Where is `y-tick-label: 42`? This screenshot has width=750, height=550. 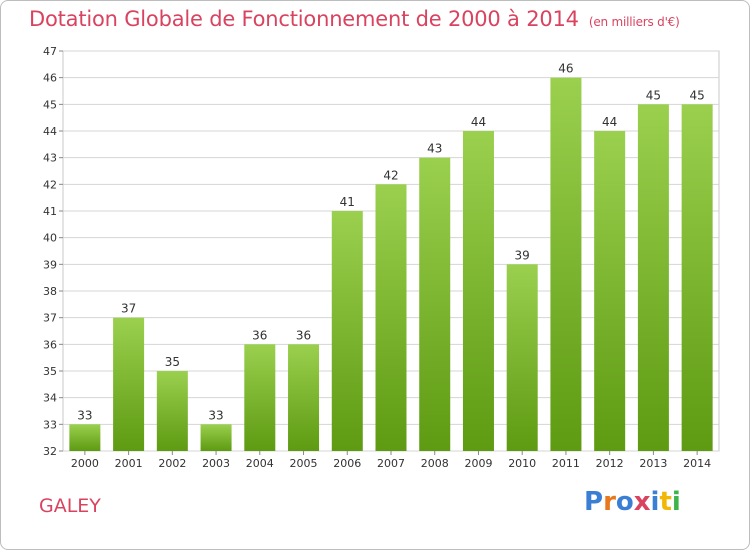 y-tick-label: 42 is located at coordinates (50, 184).